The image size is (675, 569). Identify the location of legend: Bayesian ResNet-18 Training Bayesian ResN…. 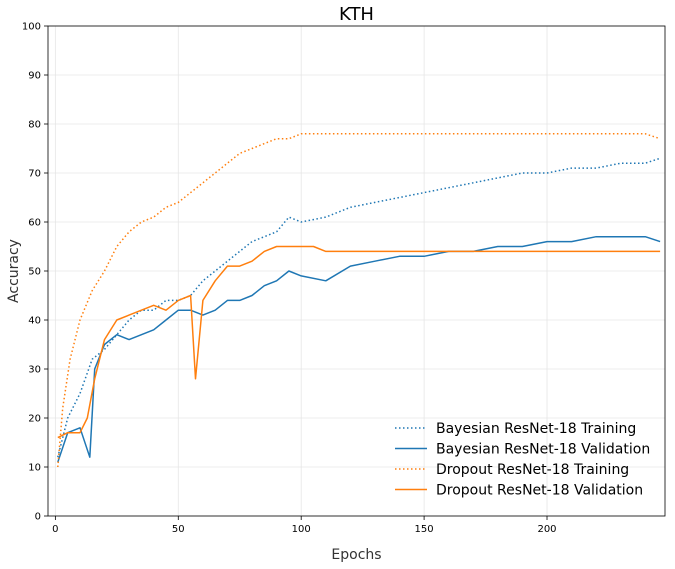
(522, 460).